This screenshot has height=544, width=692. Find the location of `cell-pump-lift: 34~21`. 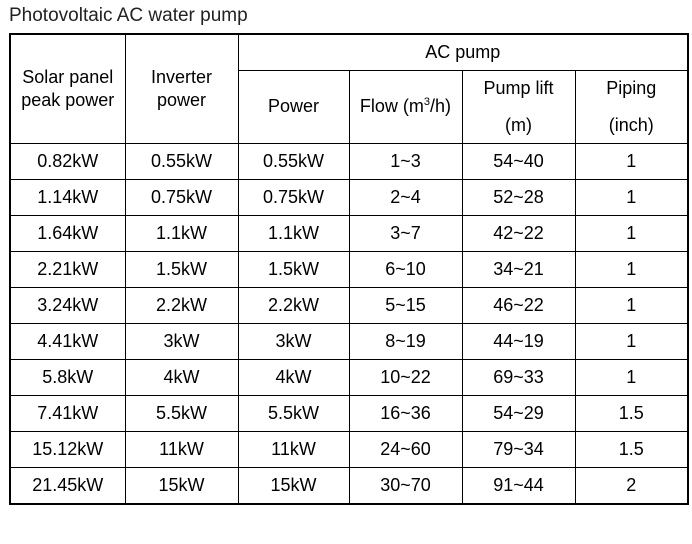

cell-pump-lift: 34~21 is located at coordinates (518, 269).